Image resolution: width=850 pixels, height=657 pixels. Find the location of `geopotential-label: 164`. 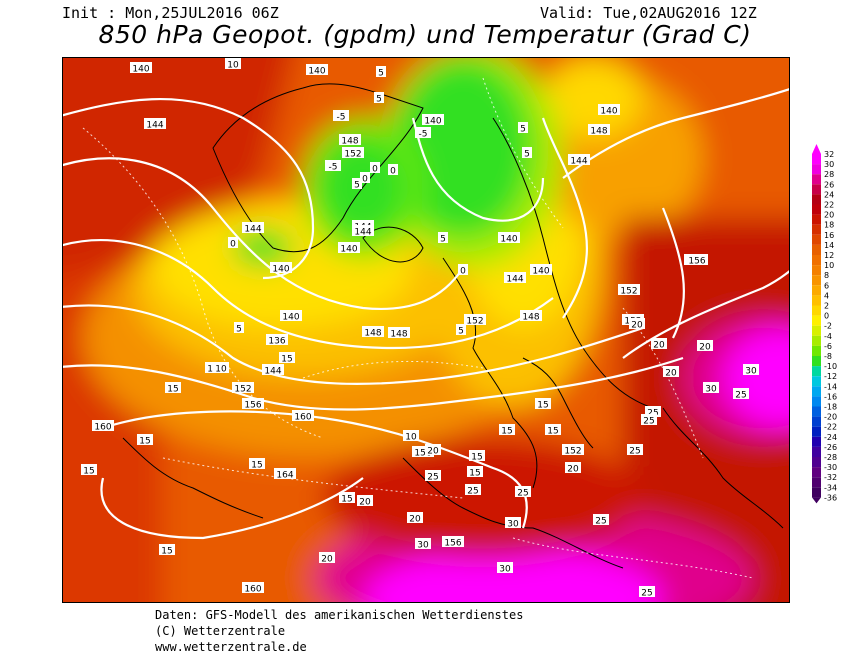

geopotential-label: 164 is located at coordinates (284, 476).